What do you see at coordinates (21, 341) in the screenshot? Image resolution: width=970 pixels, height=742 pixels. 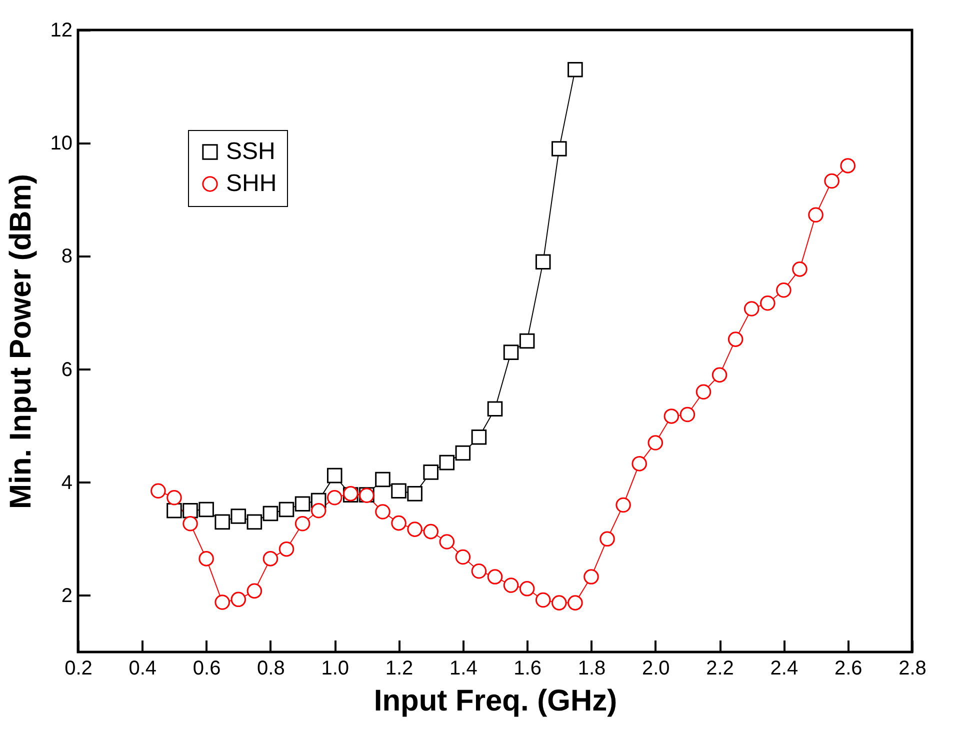 I see `y-axis-title: Min. Input Power (dBm)` at bounding box center [21, 341].